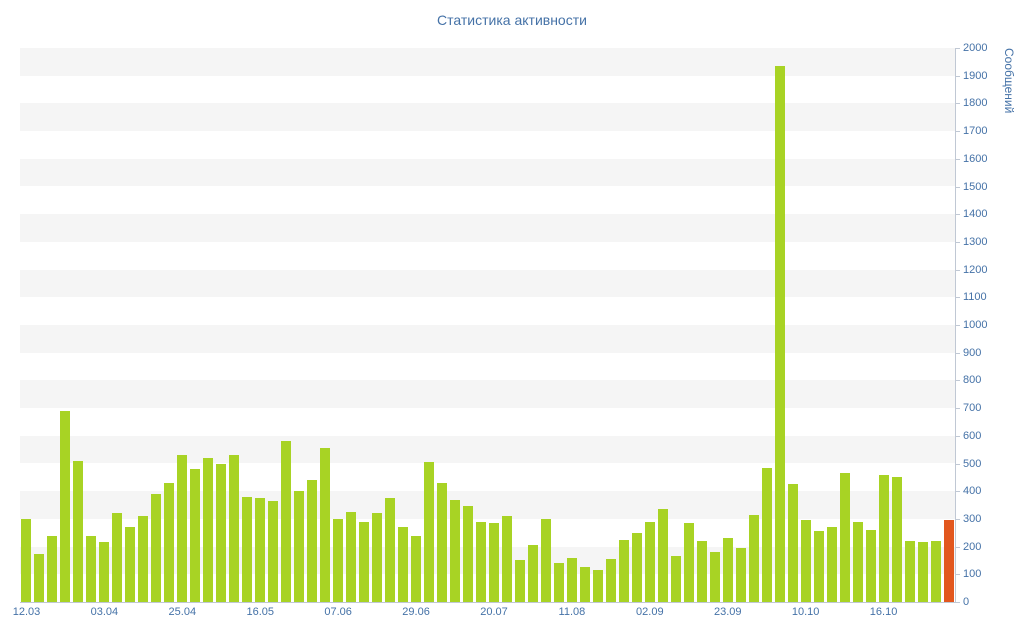 This screenshot has width=1024, height=640. What do you see at coordinates (972, 491) in the screenshot?
I see `y-axis-tick-label: 400` at bounding box center [972, 491].